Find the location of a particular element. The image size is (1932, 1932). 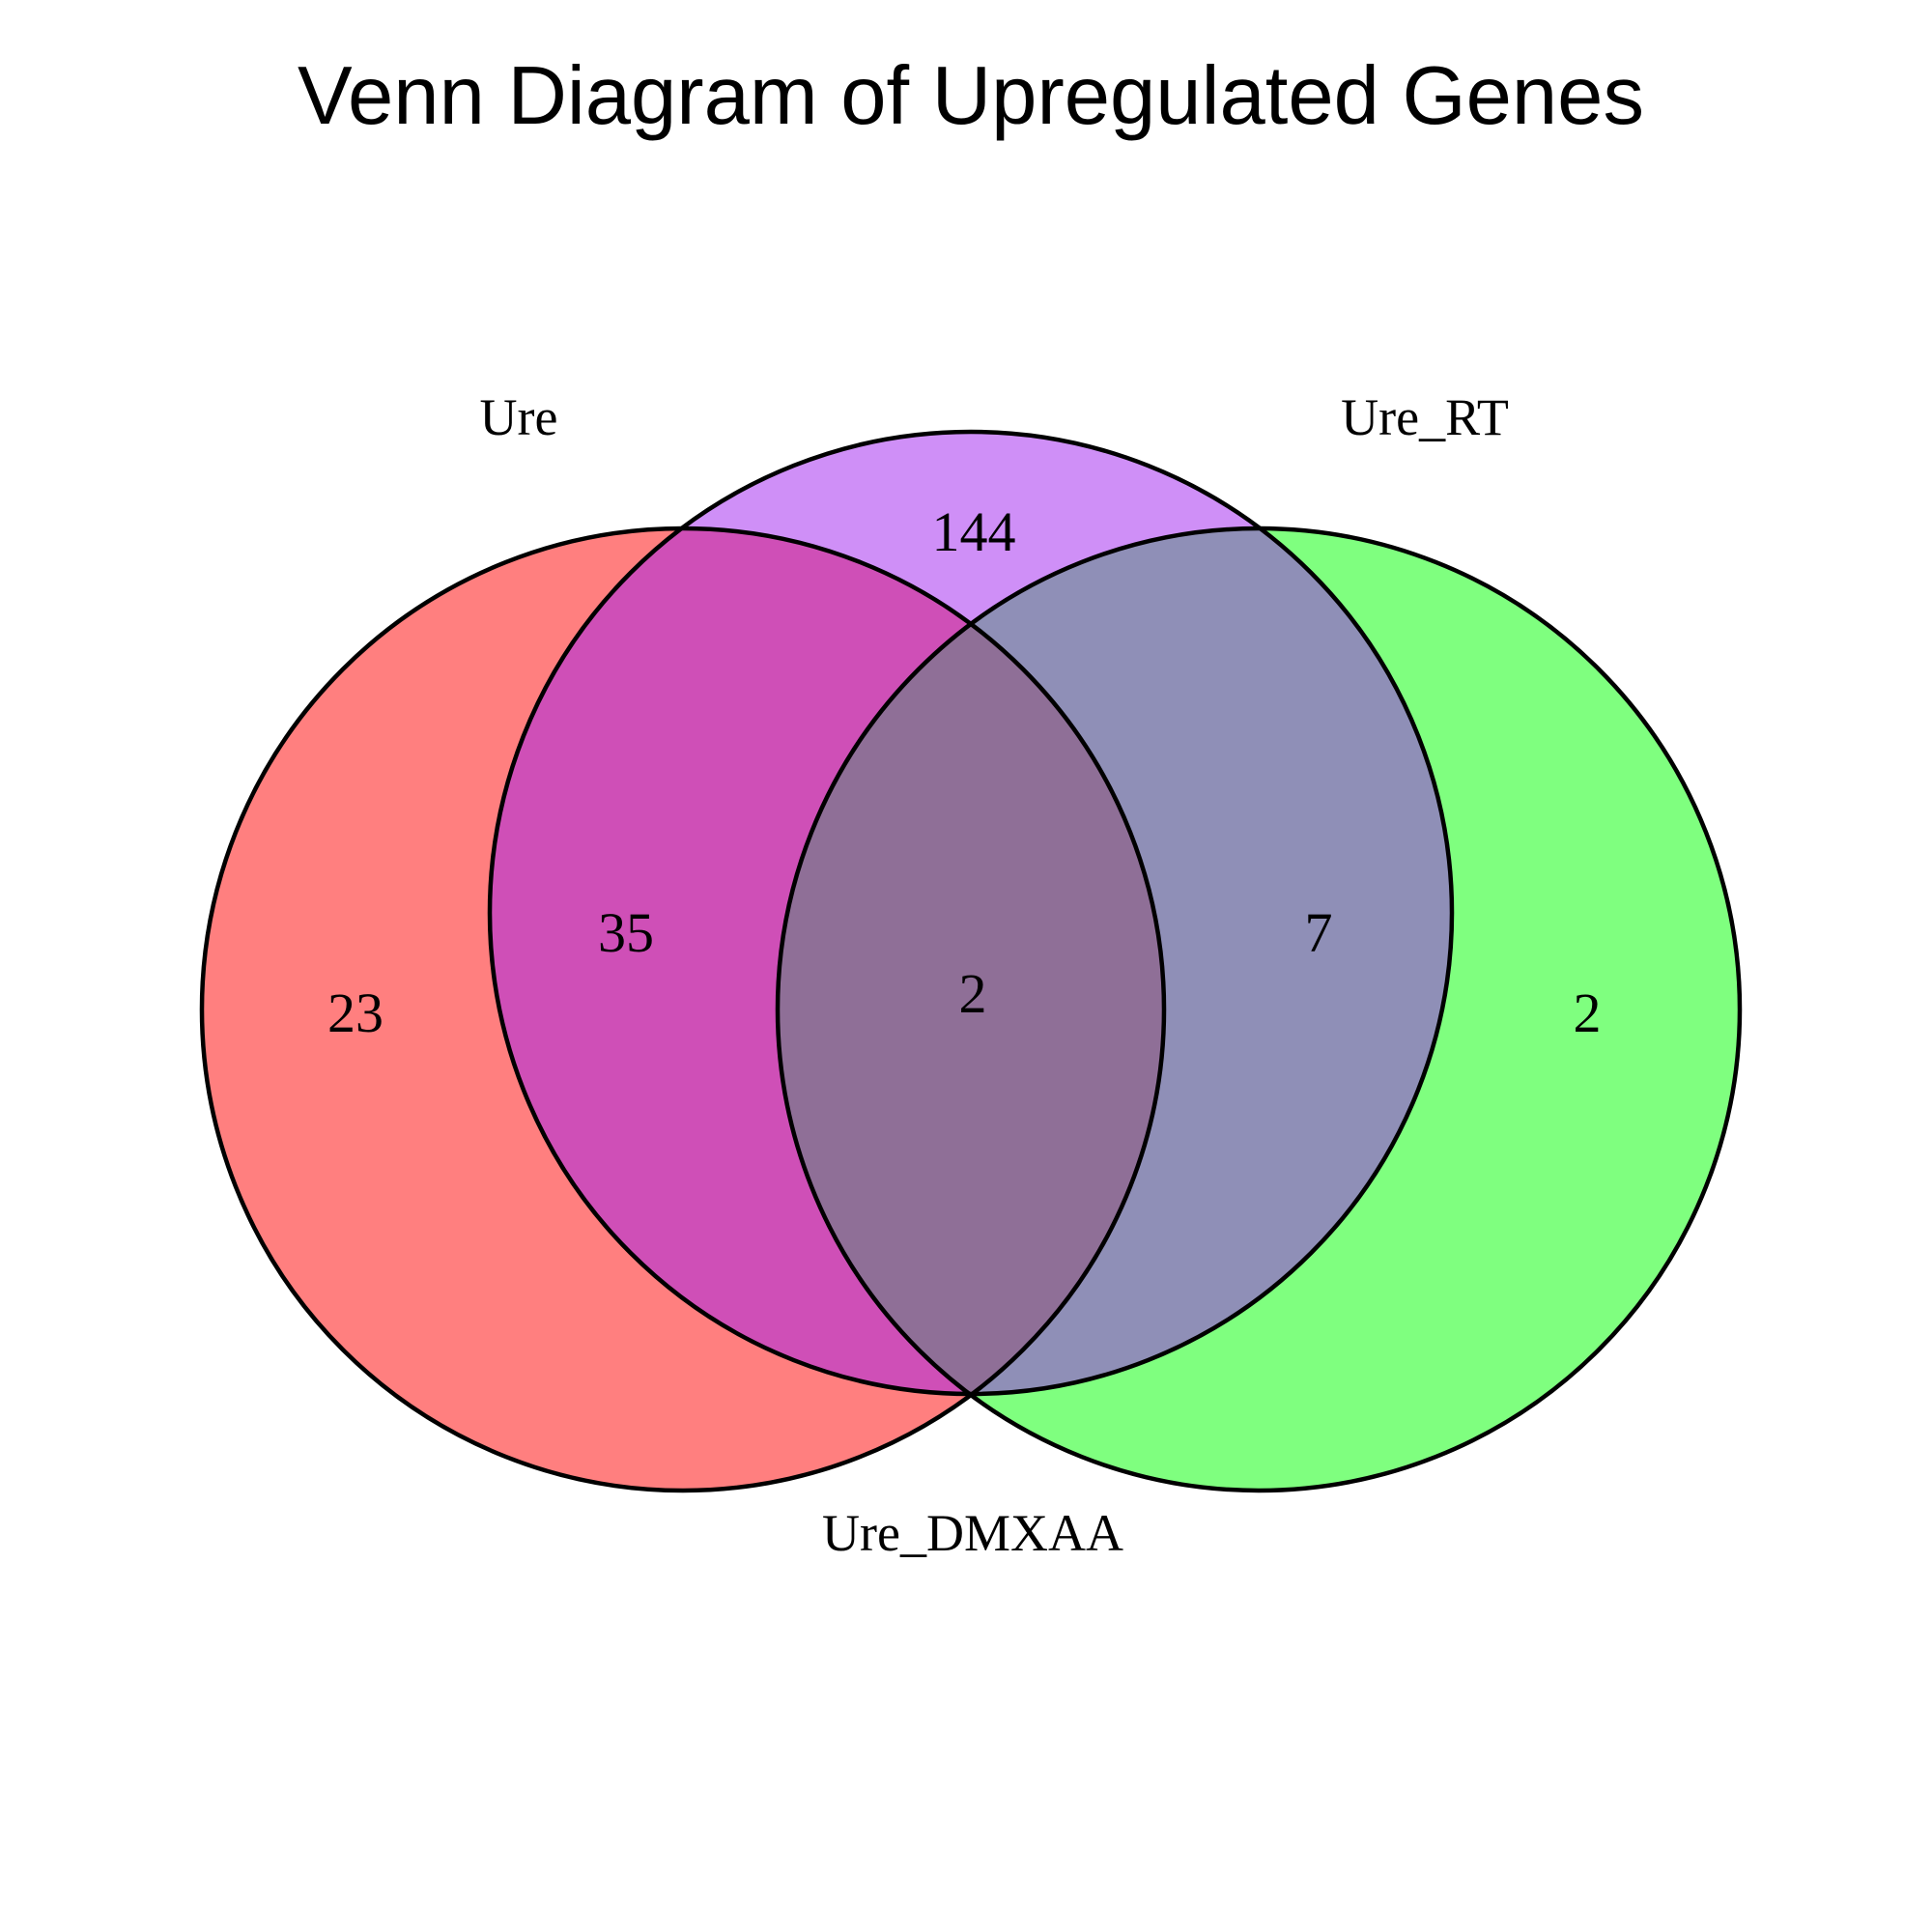

count-ure-only: 23 is located at coordinates (355, 1012).